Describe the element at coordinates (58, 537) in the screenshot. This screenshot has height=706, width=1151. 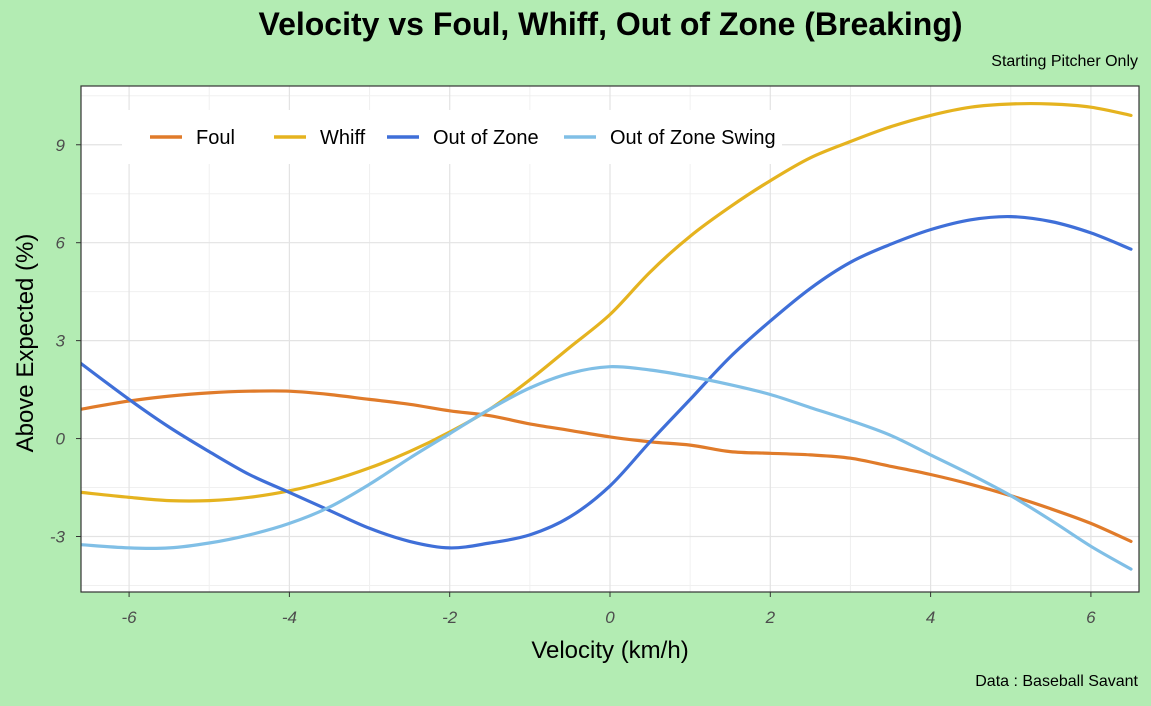
I see `y-tick-label: -3` at that location.